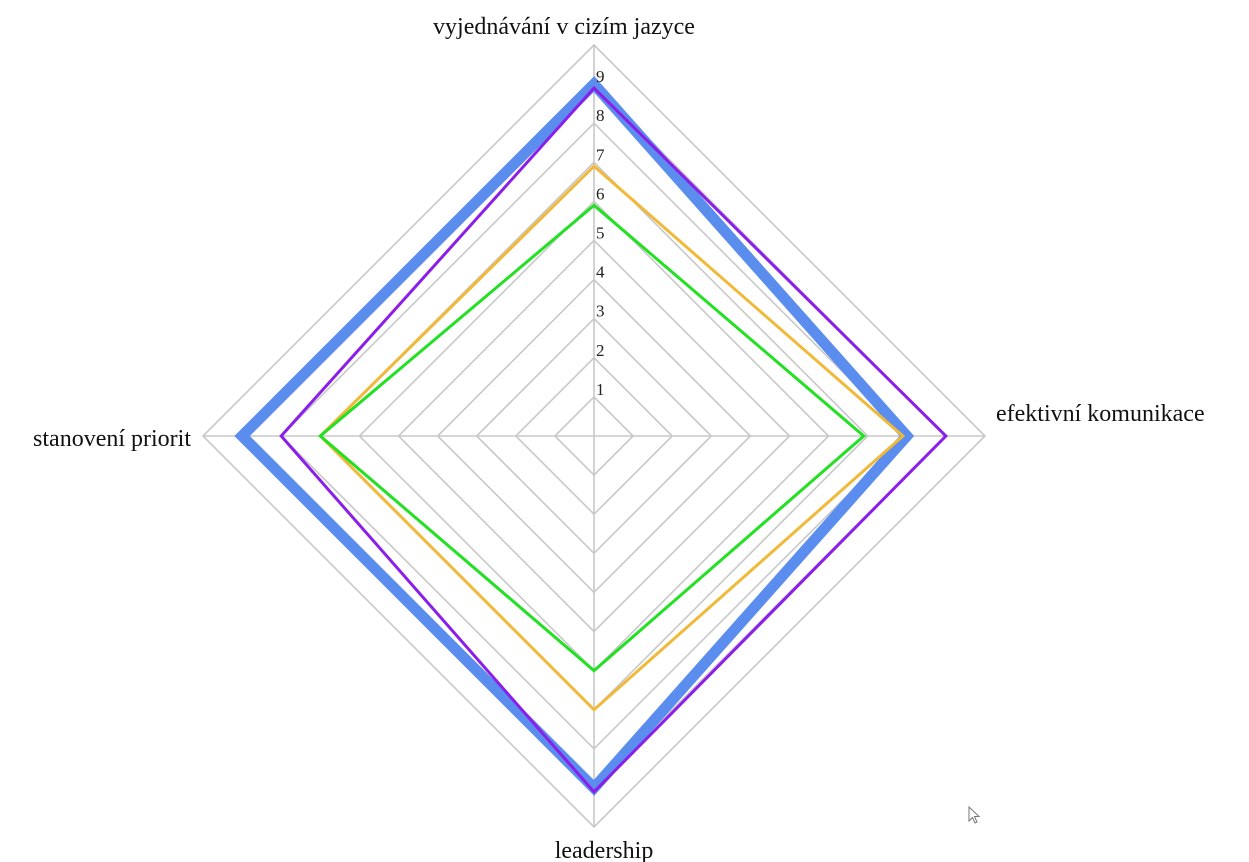 The width and height of the screenshot is (1249, 862). Describe the element at coordinates (600, 154) in the screenshot. I see `tick-label: 7` at that location.